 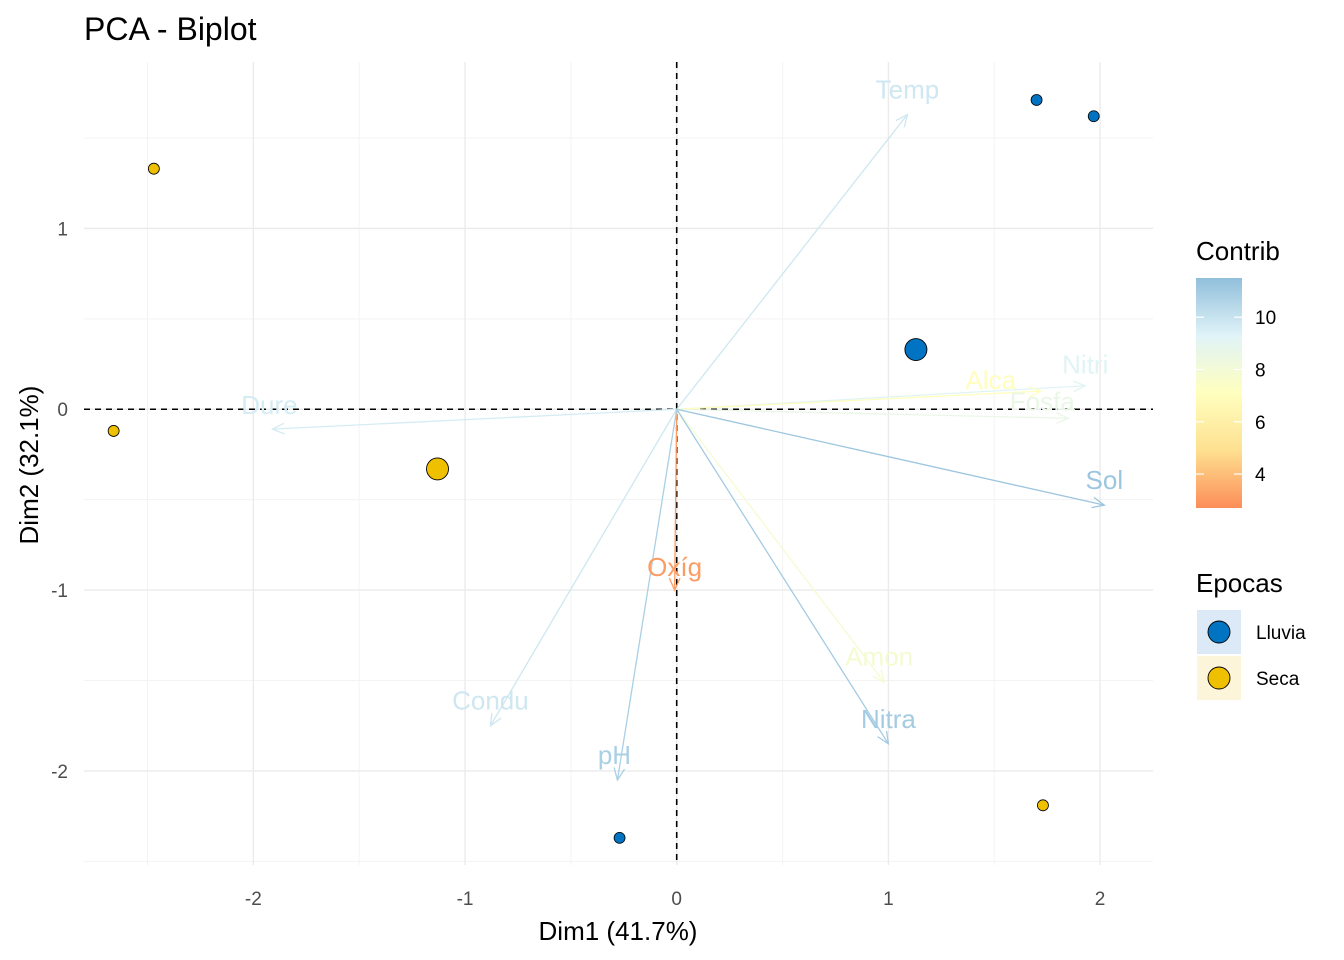 What do you see at coordinates (1219, 632) in the screenshot?
I see `legend-swatch-lluvia` at bounding box center [1219, 632].